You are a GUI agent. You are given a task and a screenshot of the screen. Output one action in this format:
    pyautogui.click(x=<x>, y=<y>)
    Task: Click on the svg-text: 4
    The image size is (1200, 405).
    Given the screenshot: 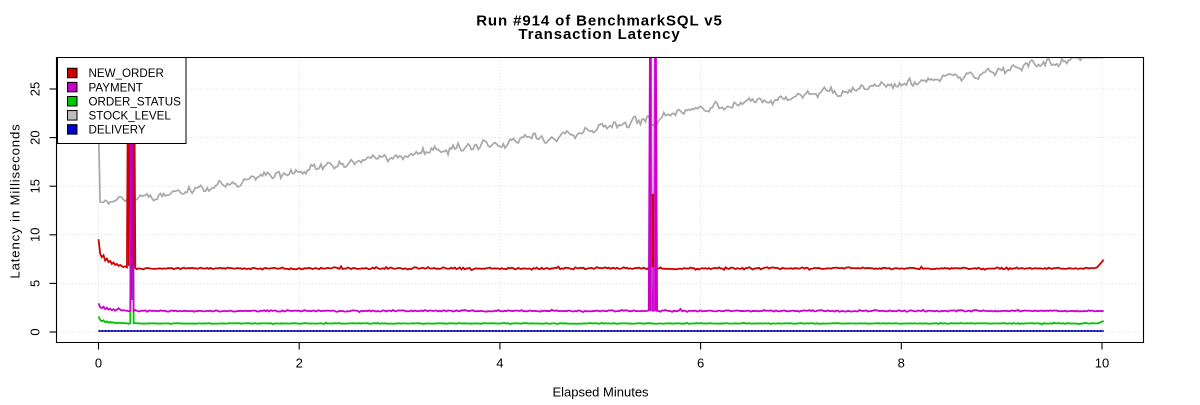 What is the action you would take?
    pyautogui.click(x=499, y=363)
    